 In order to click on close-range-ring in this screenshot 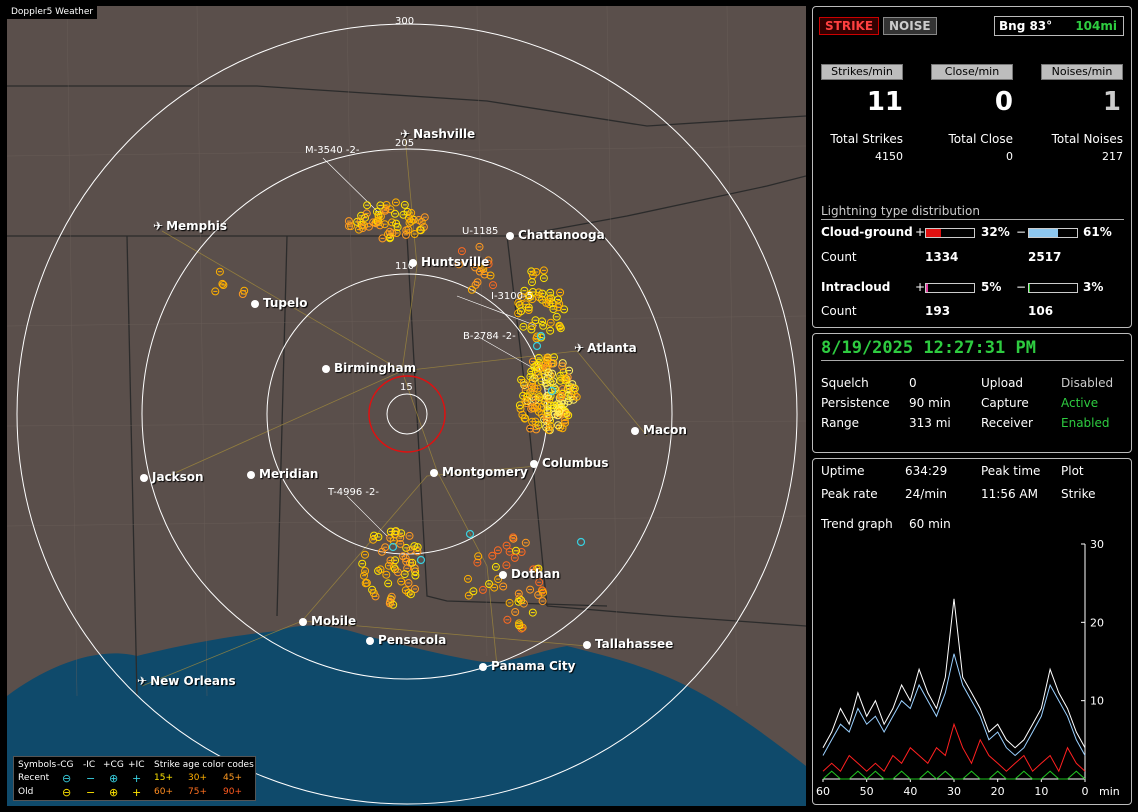, I will do `click(407, 414)`.